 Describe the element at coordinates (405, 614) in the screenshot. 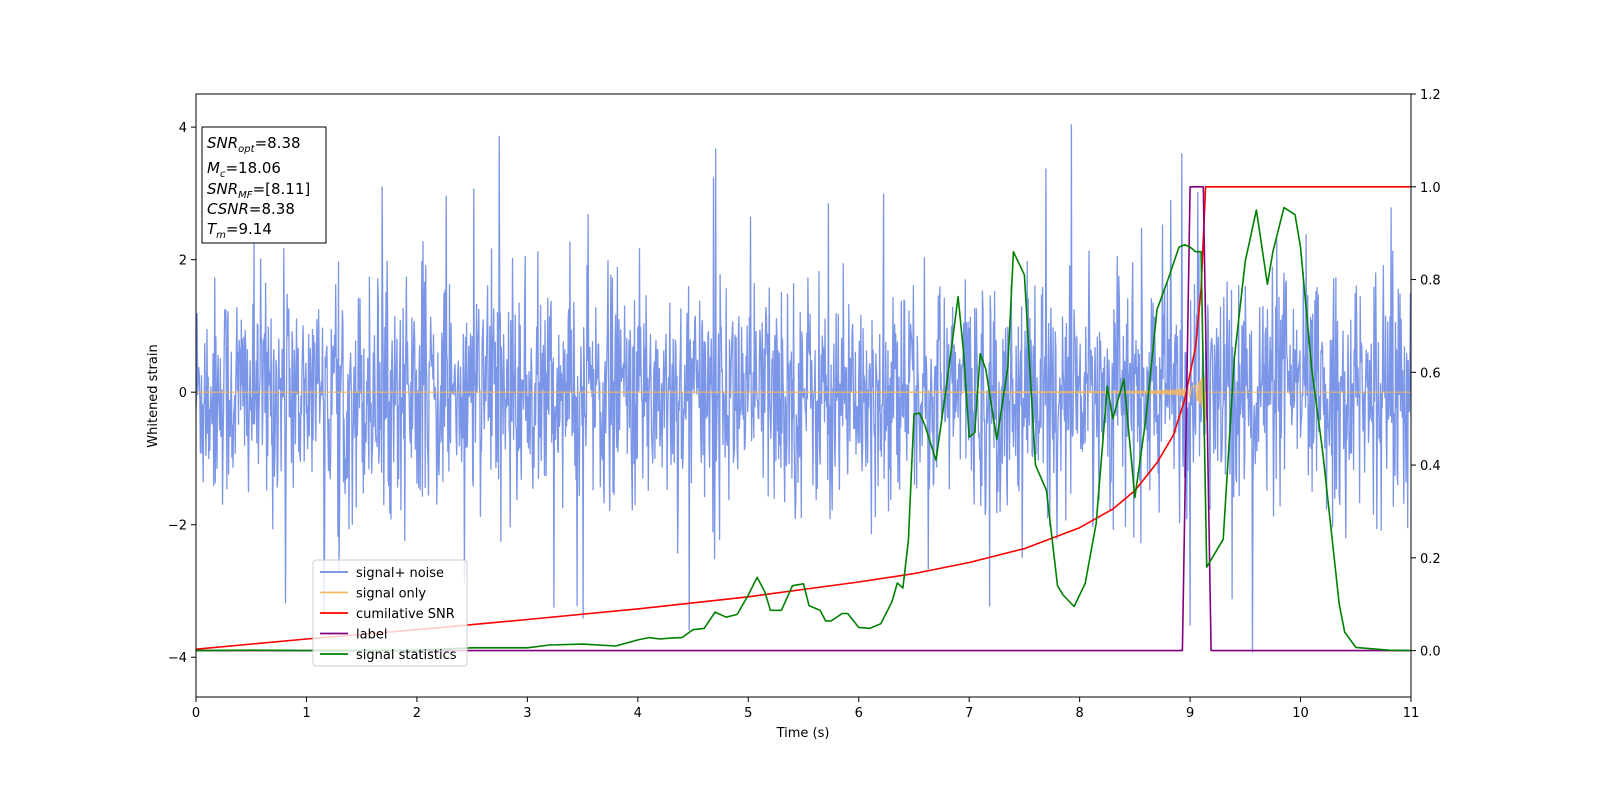

I see `legend-entry: cumilative SNR` at that location.